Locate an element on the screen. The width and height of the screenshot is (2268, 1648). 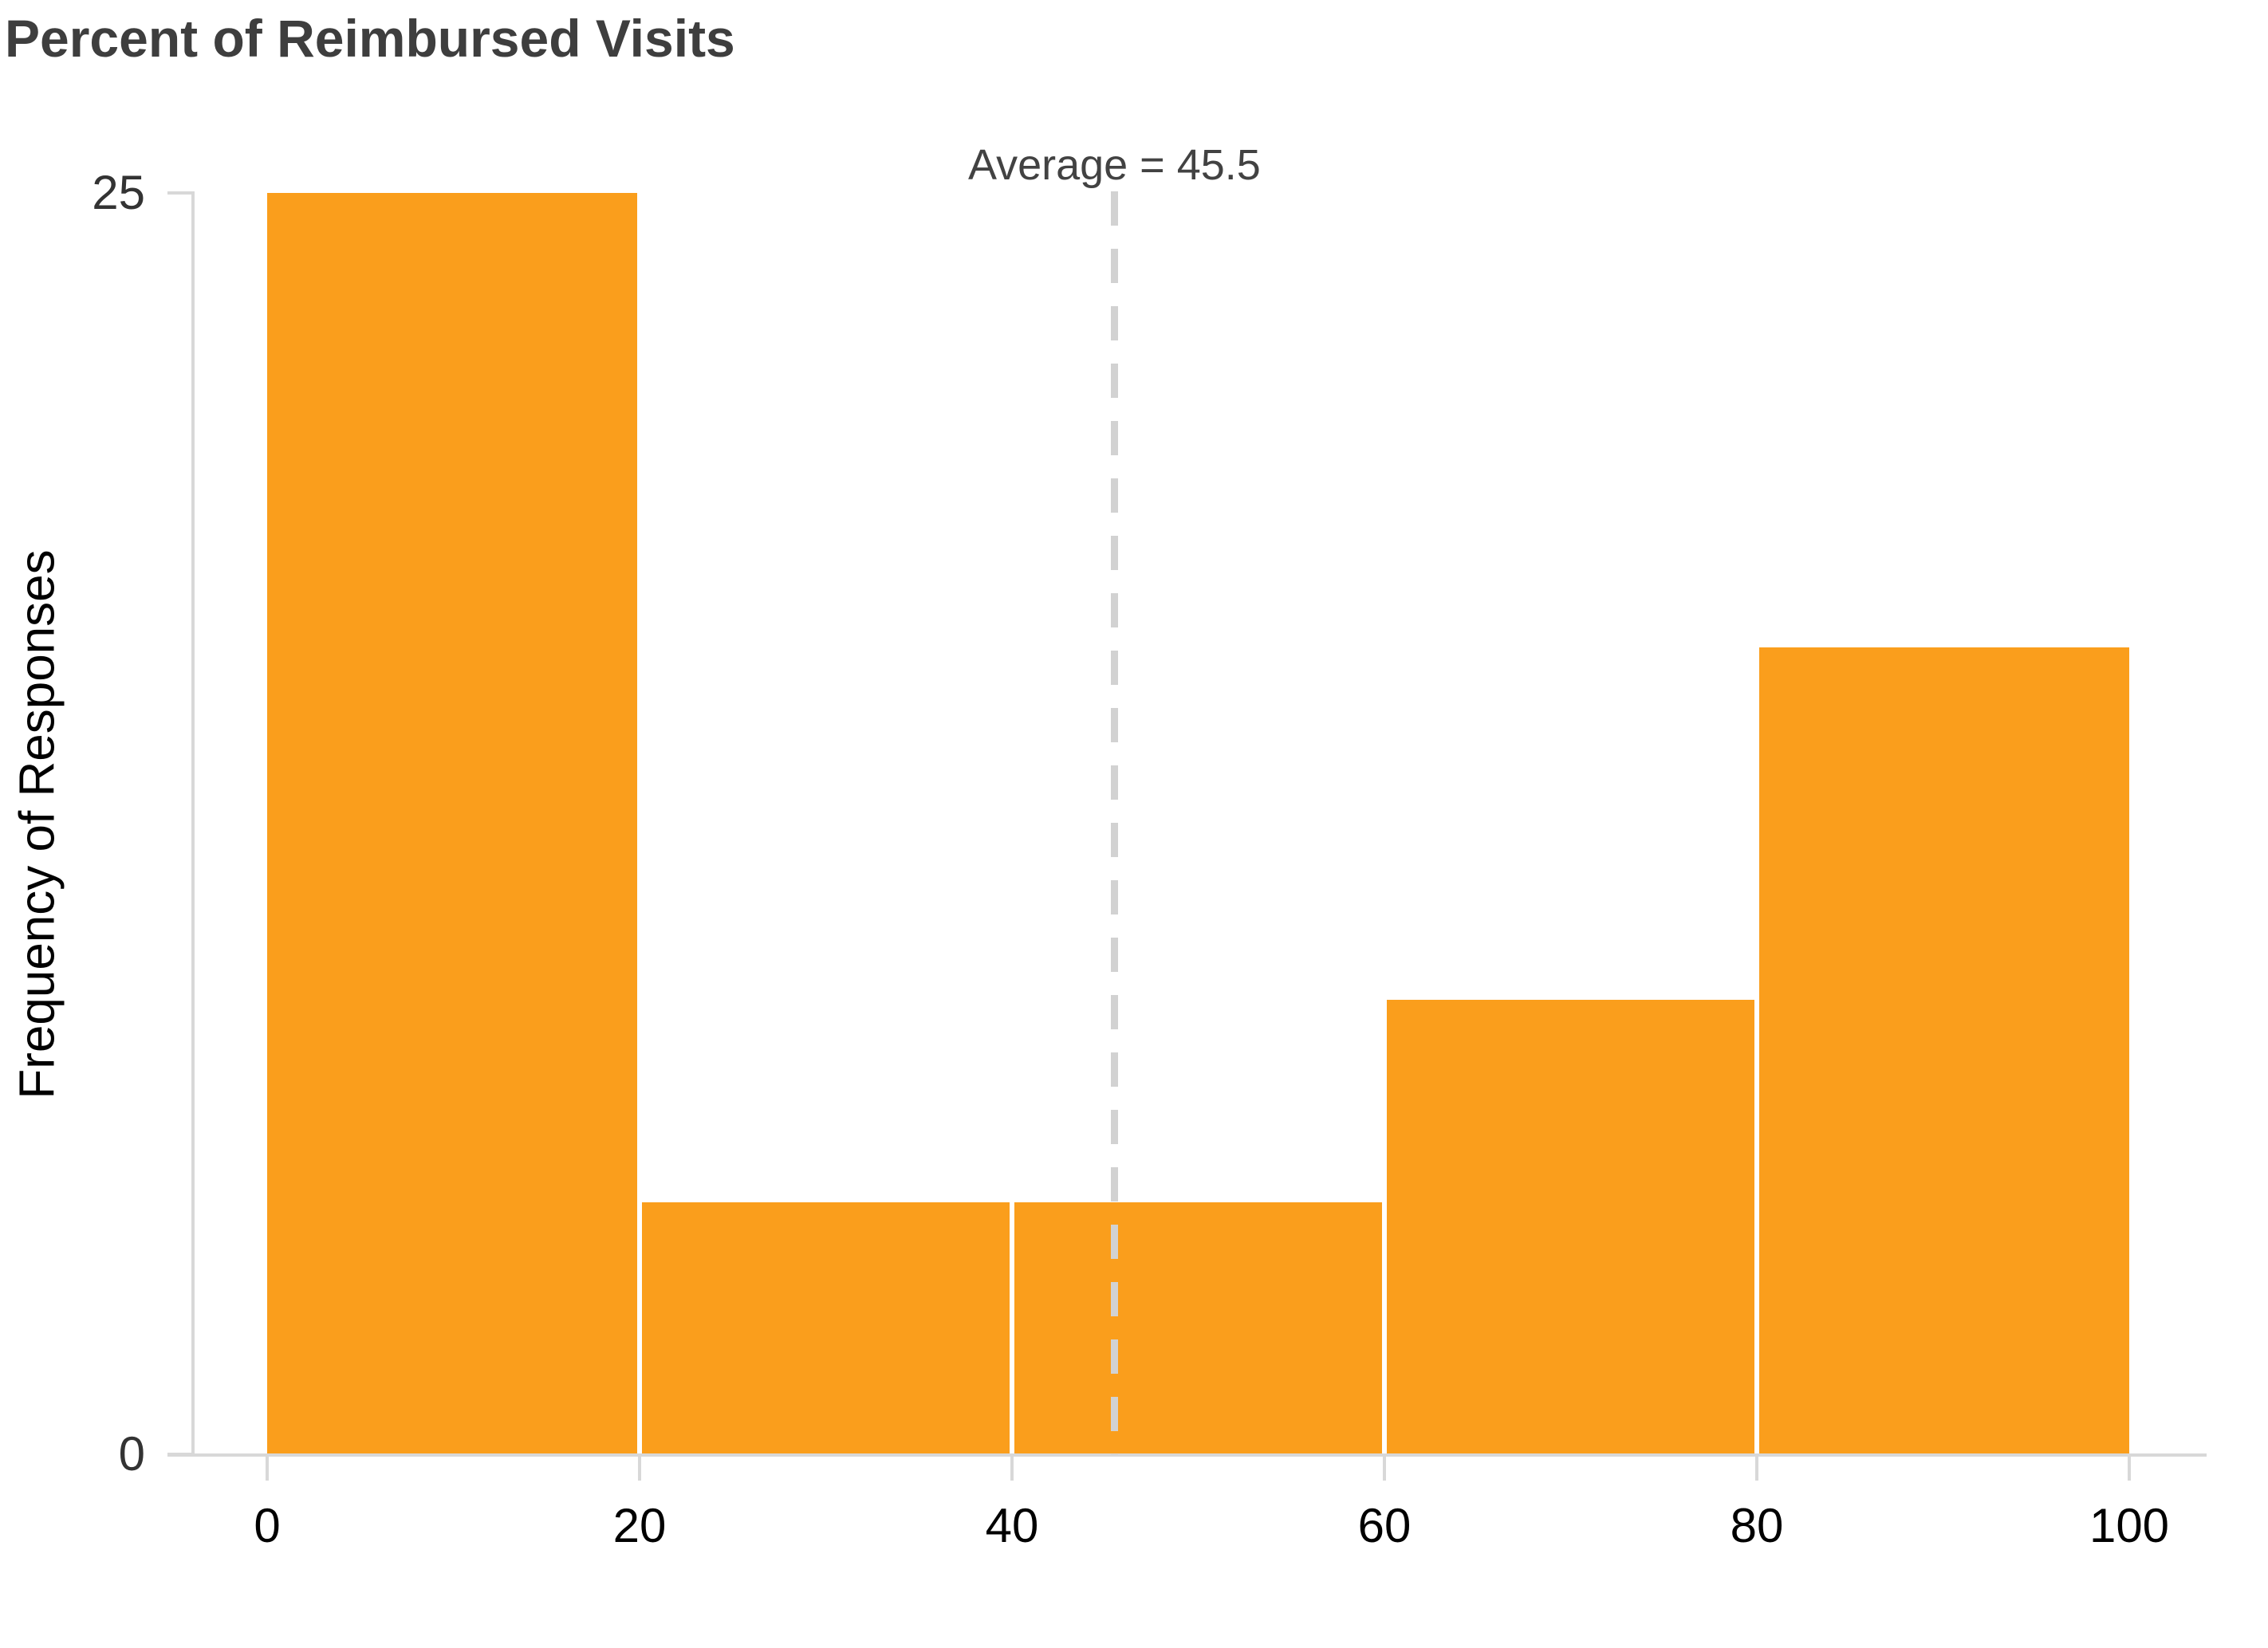
average-annotation: Average = 45.5 is located at coordinates (1114, 165).